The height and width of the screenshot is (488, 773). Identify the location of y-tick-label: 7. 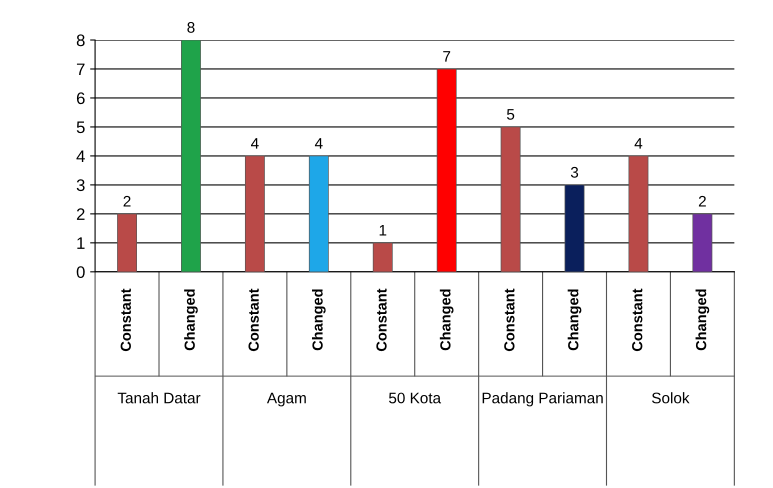
(80, 70).